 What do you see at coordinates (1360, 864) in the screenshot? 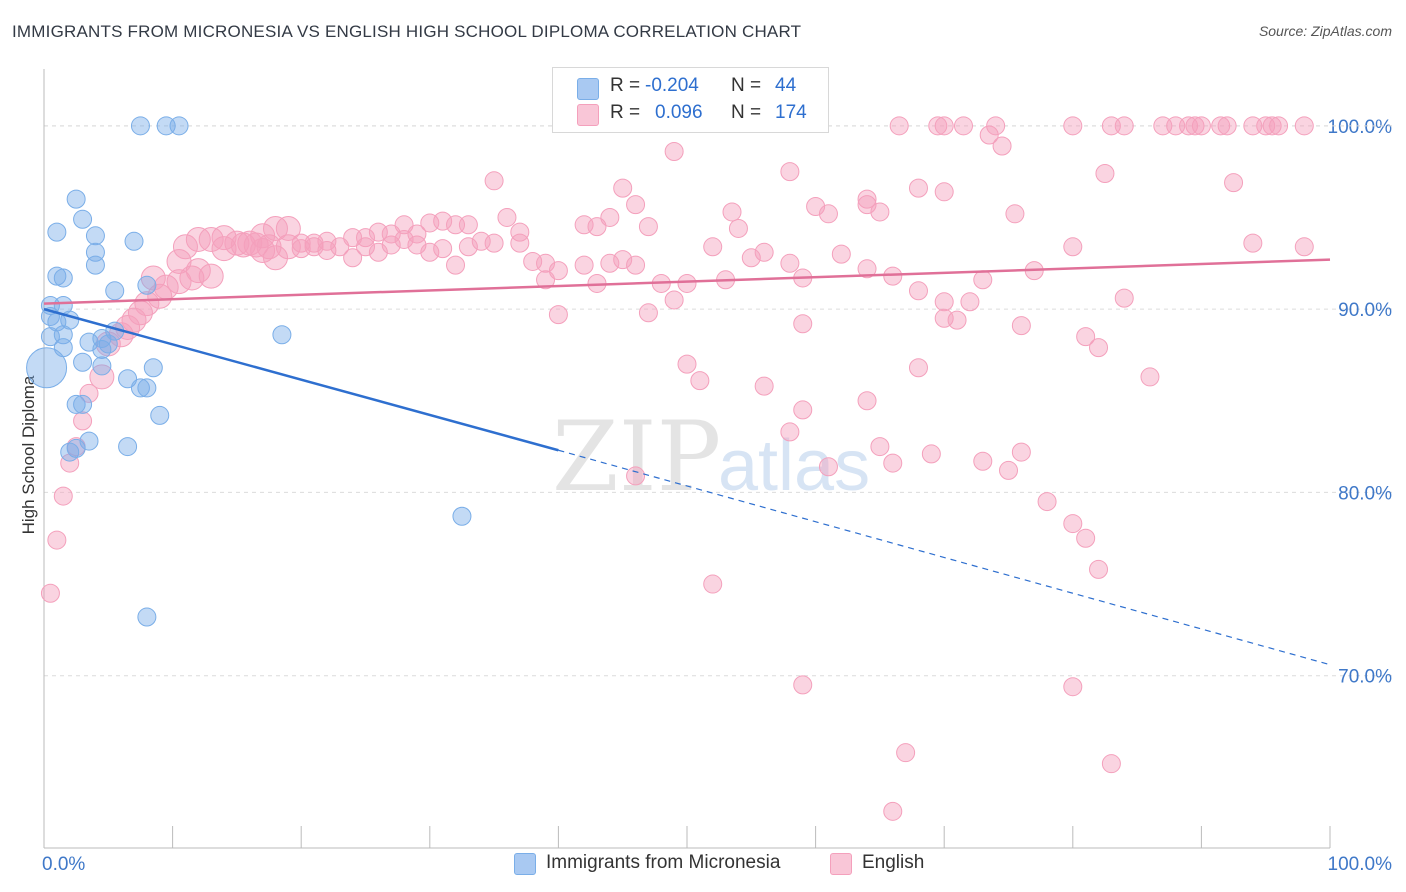
I see `x-tick-label: 100.0%` at bounding box center [1360, 864].